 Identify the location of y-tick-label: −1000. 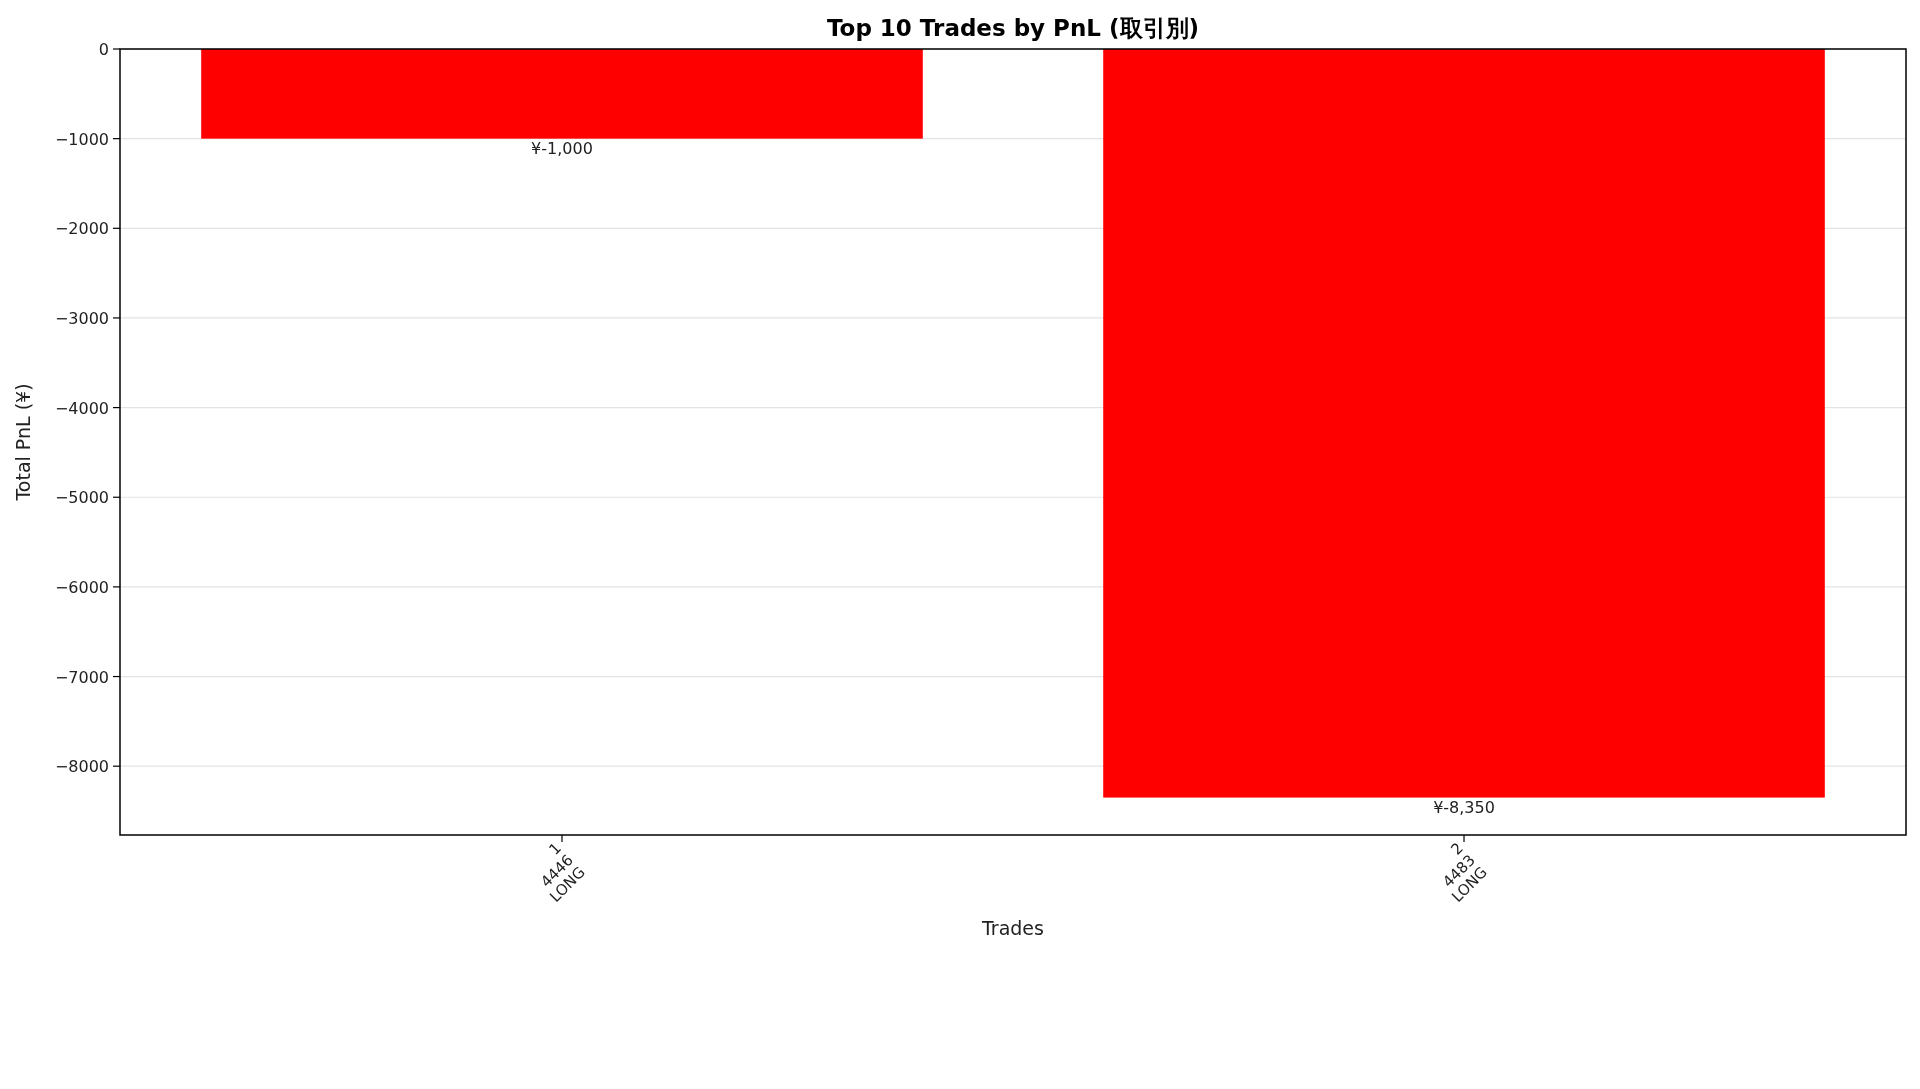
(81, 139).